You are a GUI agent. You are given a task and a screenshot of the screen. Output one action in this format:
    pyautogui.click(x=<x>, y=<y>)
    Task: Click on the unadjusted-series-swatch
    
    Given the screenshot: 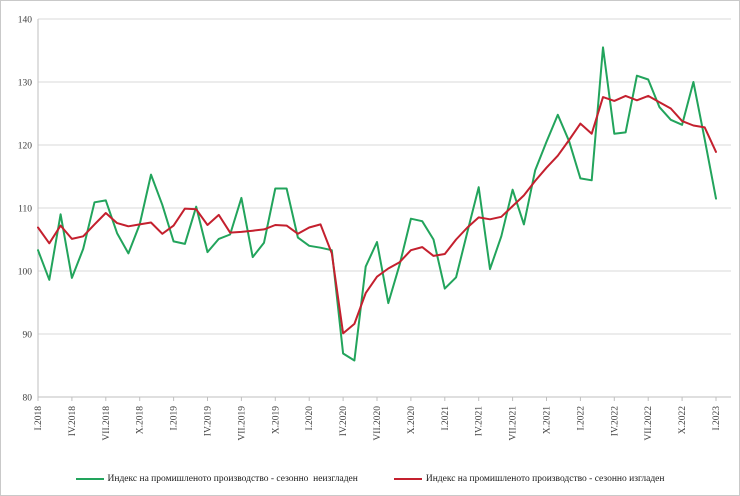 What is the action you would take?
    pyautogui.click(x=89, y=479)
    